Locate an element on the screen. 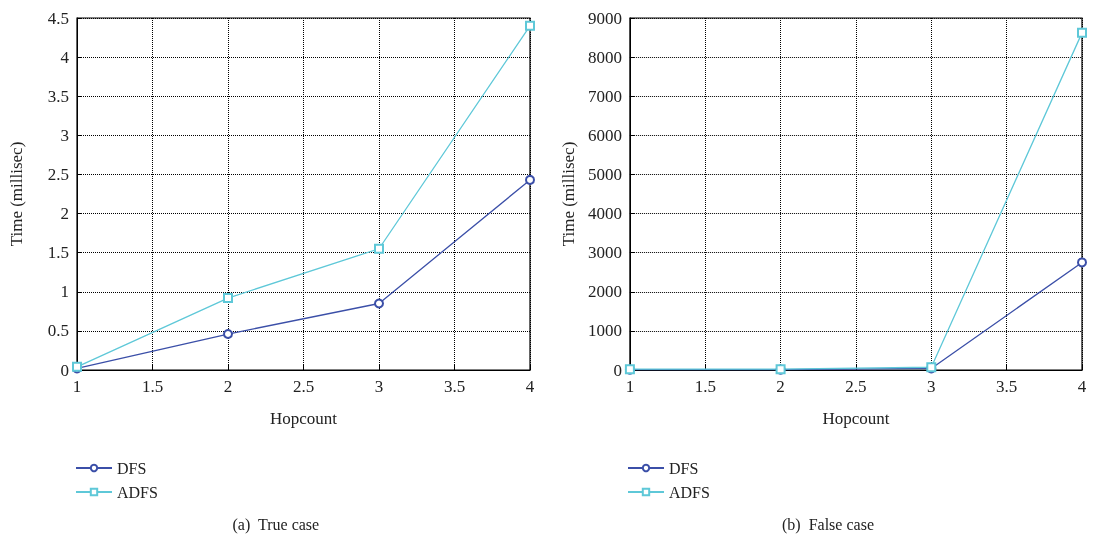 The width and height of the screenshot is (1104, 546). y-tick-label: 4 is located at coordinates (65, 57).